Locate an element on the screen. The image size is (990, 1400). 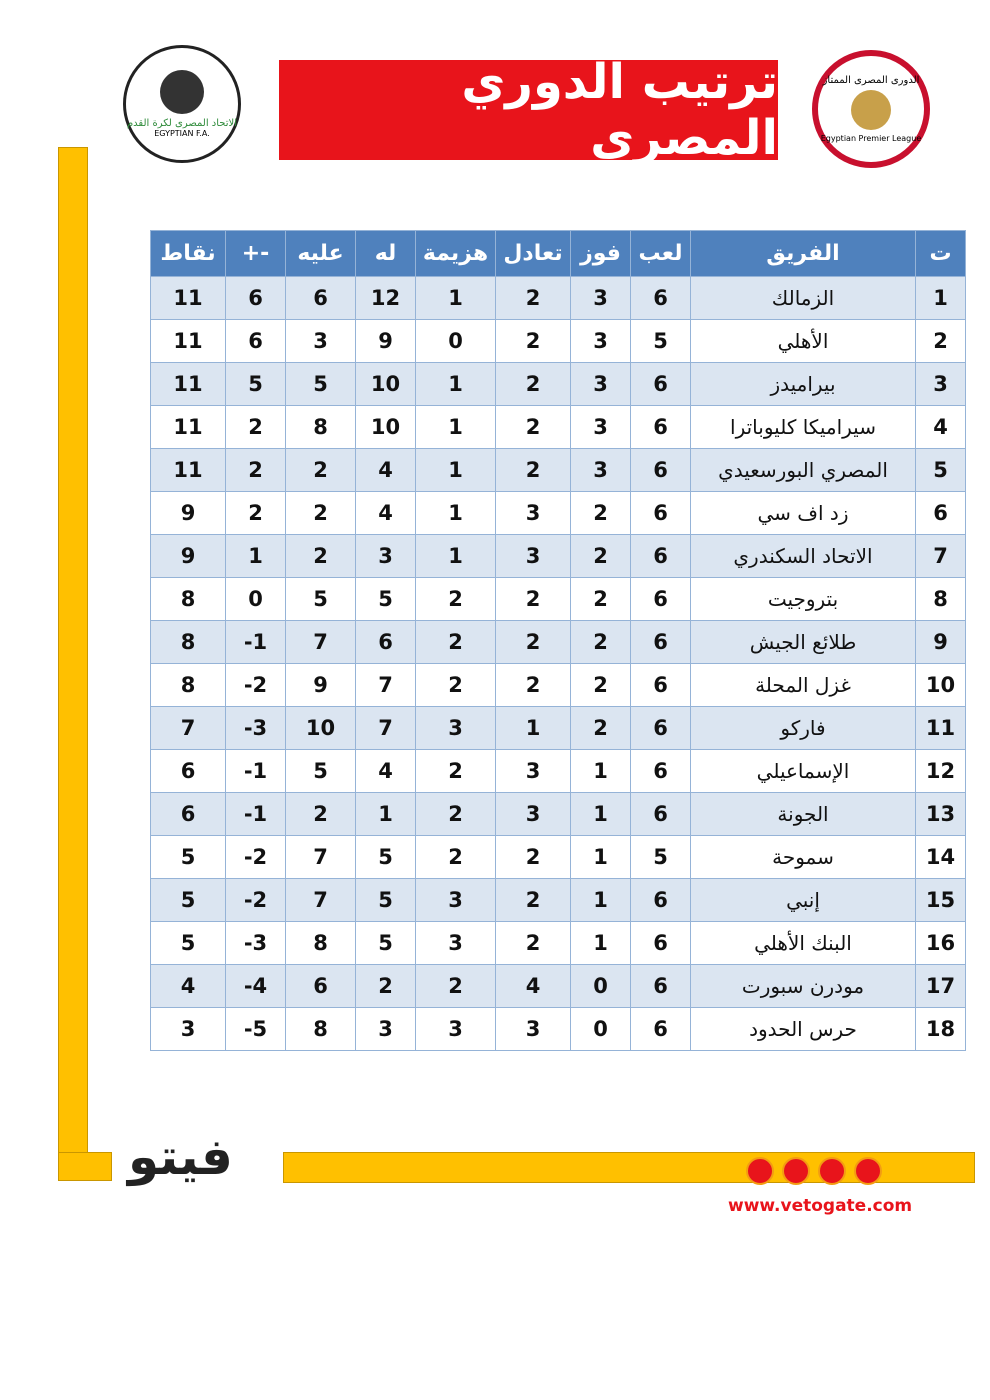
team-cell: الجونة is located at coordinates (803, 814).